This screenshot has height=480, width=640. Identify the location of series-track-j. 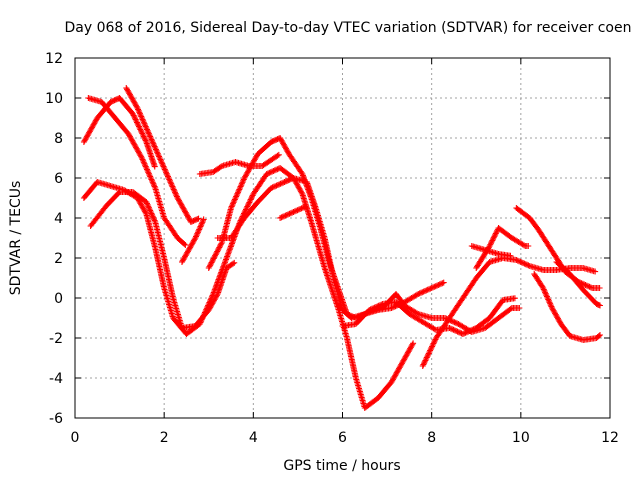
(293, 212).